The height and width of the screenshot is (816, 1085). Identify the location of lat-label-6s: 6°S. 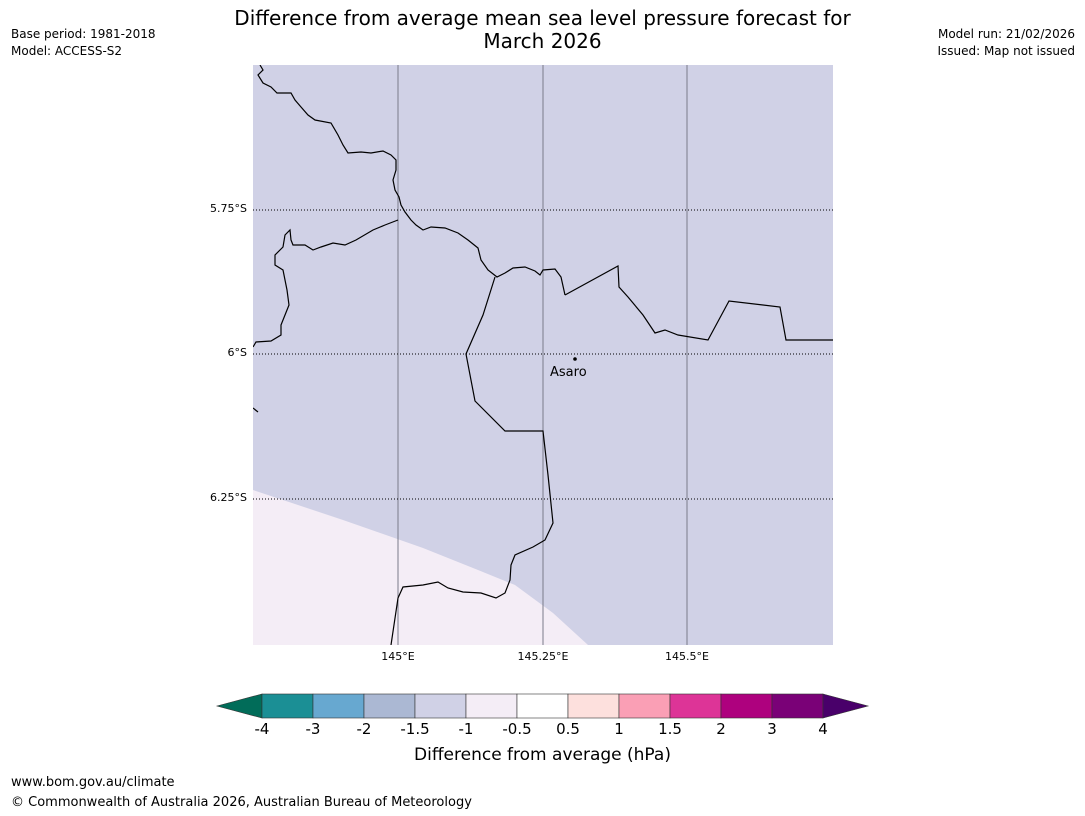
(237, 352).